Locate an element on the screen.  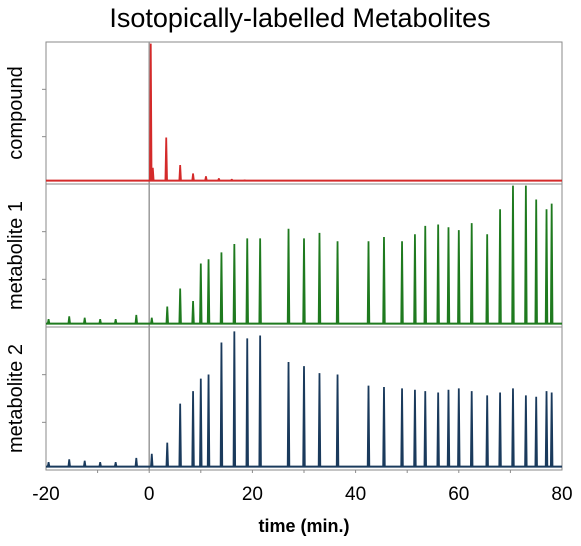
x-axis-label: time (min.) is located at coordinates (303, 526).